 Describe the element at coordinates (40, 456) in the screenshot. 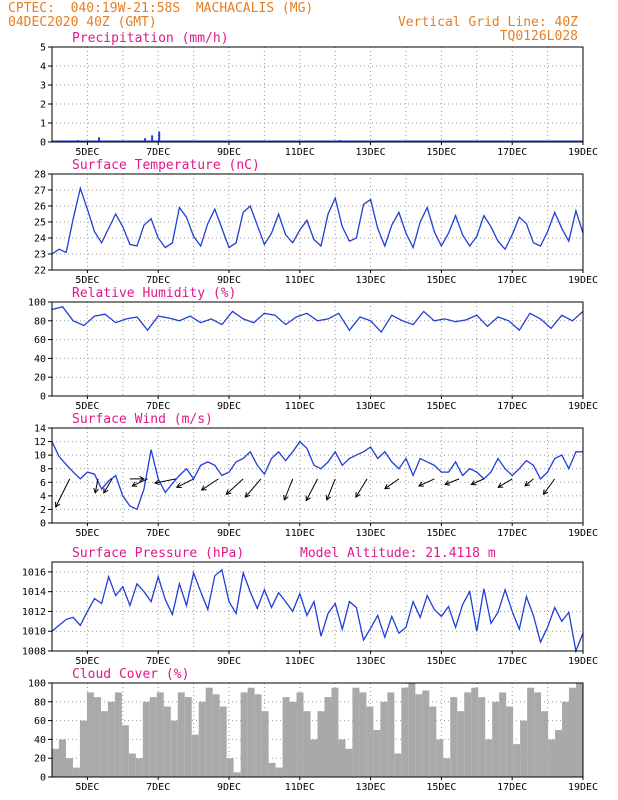

I see `y-tick-label: 10` at that location.